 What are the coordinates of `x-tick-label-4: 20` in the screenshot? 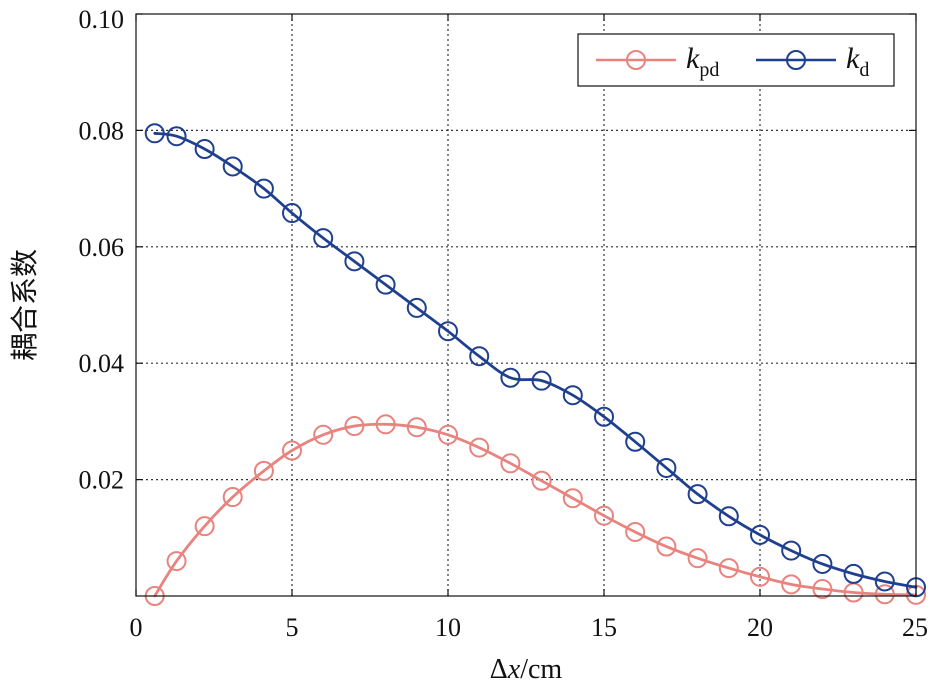 It's located at (760, 627).